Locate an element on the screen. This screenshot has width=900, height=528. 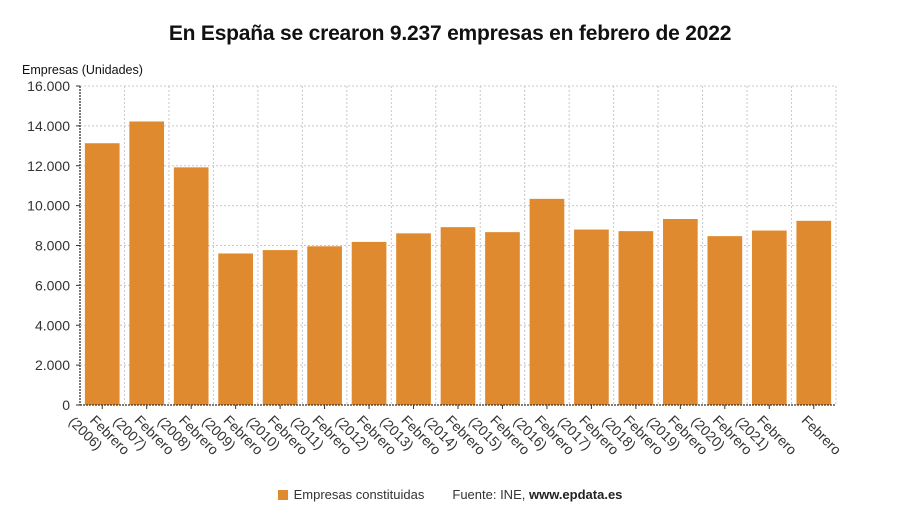
legend-label: Empresas constituidas is located at coordinates (359, 494).